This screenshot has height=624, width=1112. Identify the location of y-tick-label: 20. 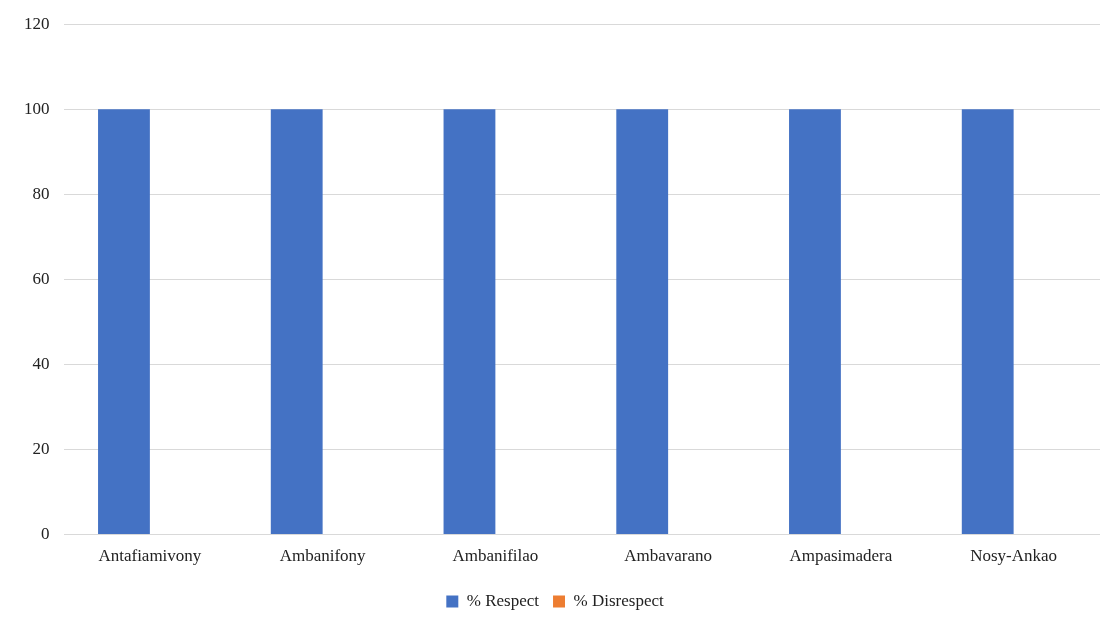
(41, 448).